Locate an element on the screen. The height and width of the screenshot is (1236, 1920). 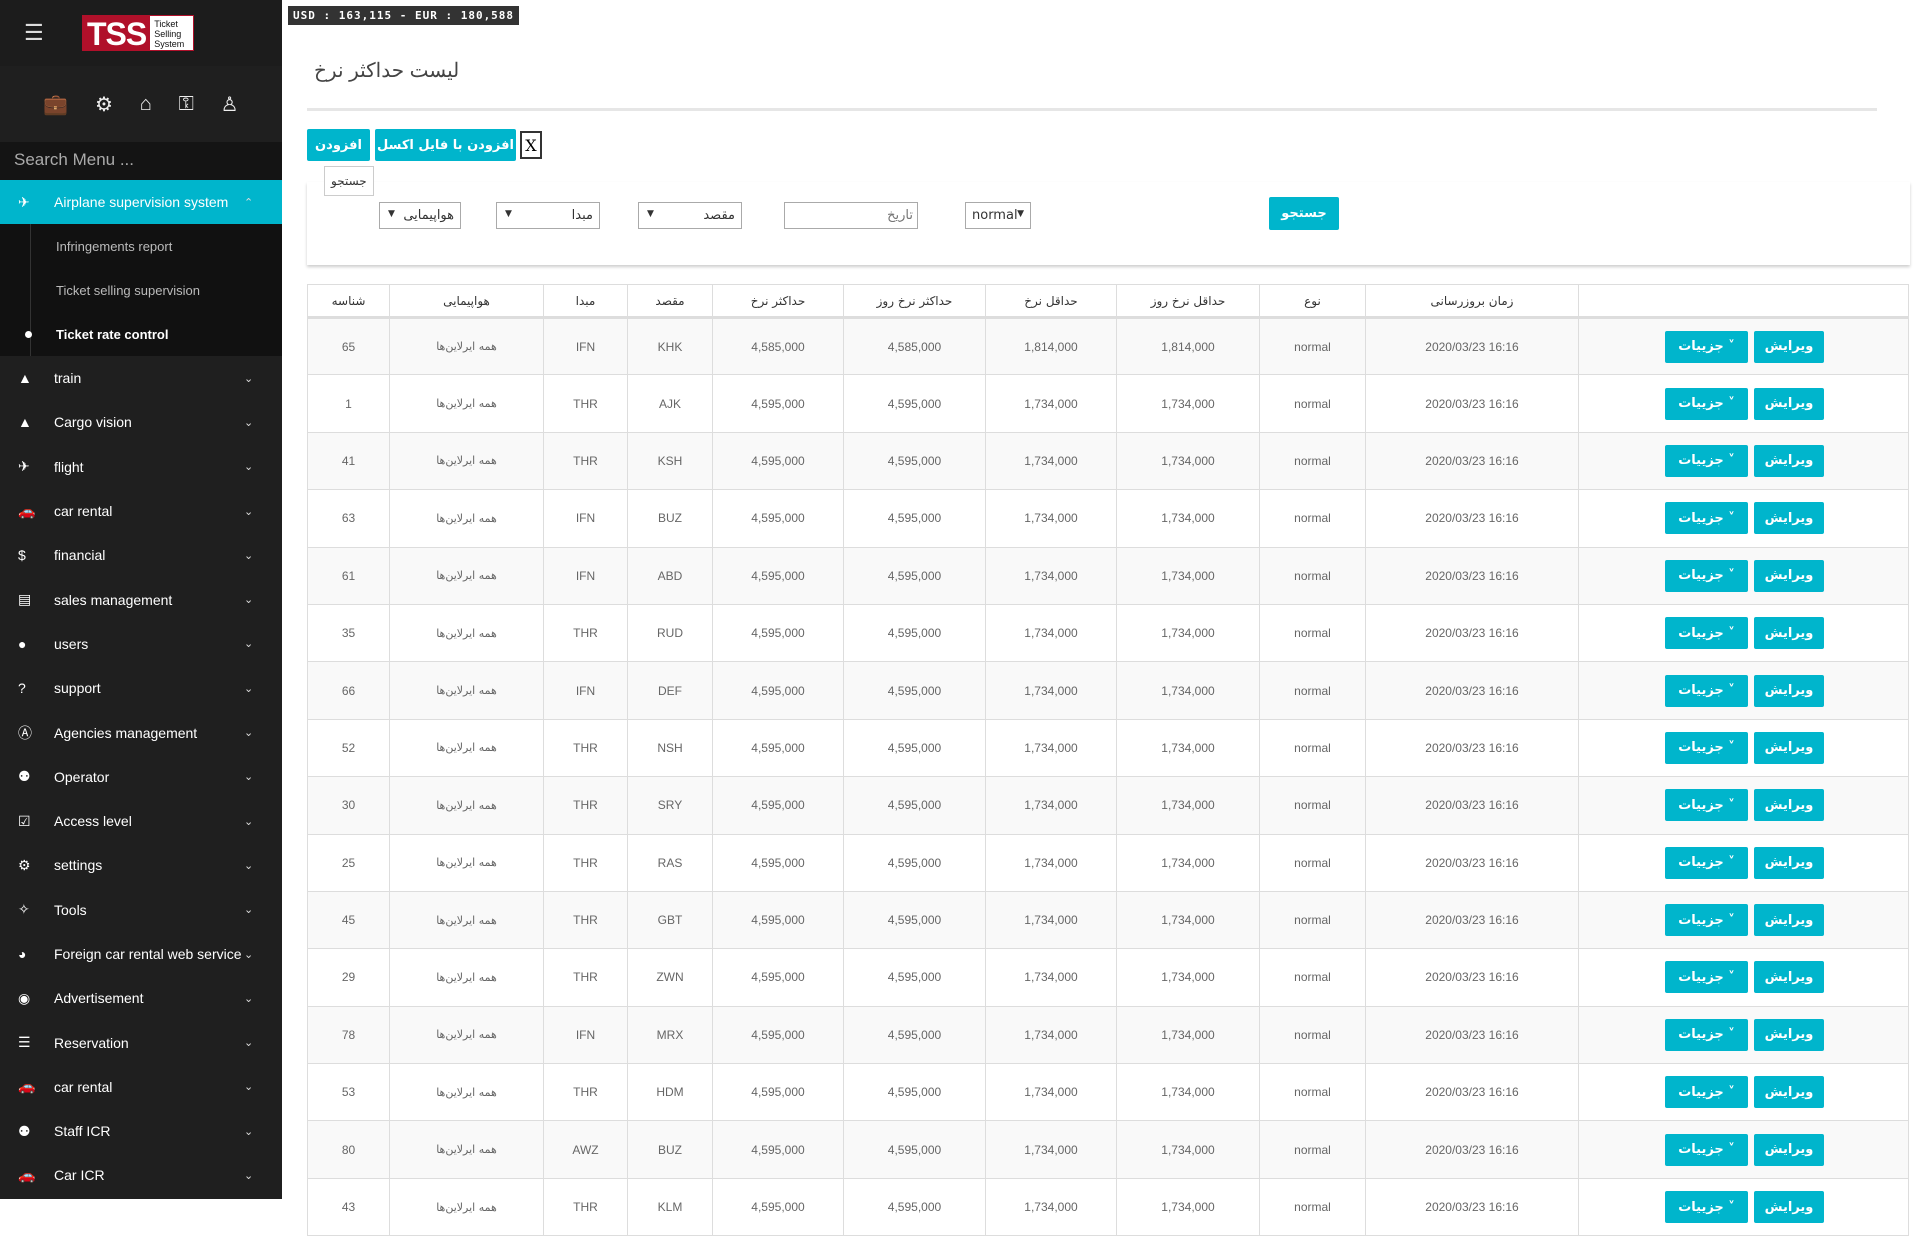
users-icon: ⚉ is located at coordinates (24, 1130).